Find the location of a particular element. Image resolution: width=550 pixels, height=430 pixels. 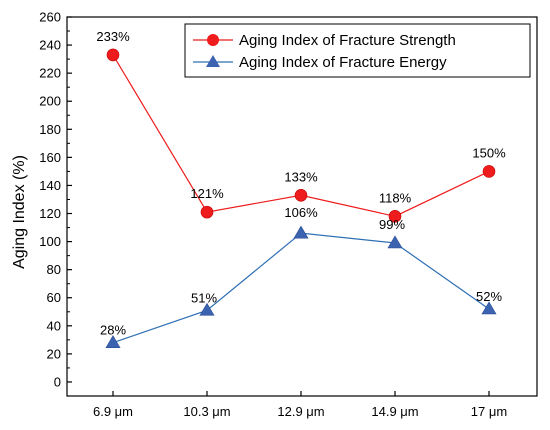

y-tick-label: 40 is located at coordinates (54, 325).